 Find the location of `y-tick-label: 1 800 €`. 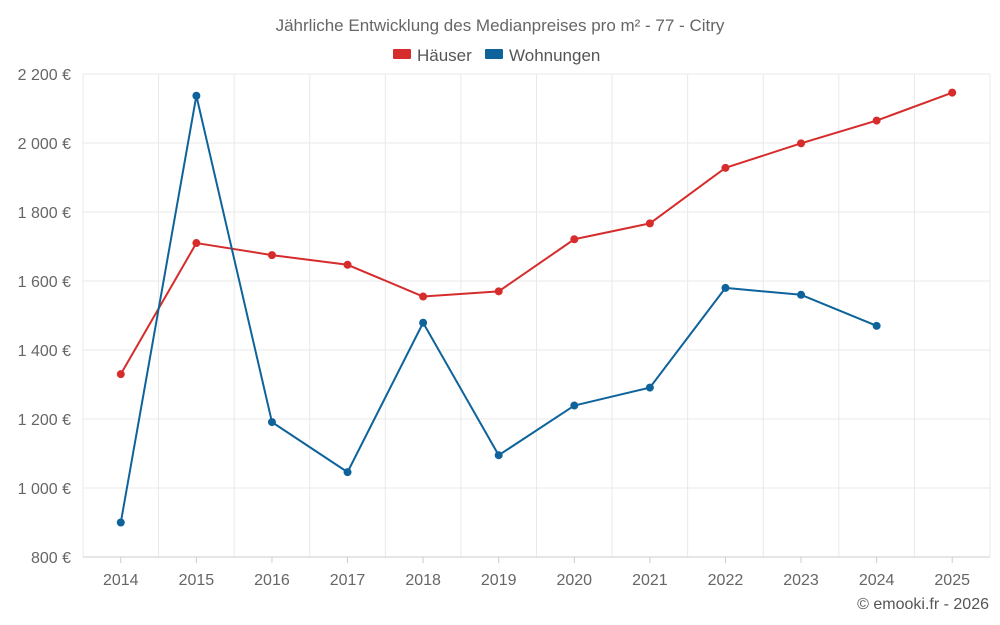

y-tick-label: 1 800 € is located at coordinates (44, 213).